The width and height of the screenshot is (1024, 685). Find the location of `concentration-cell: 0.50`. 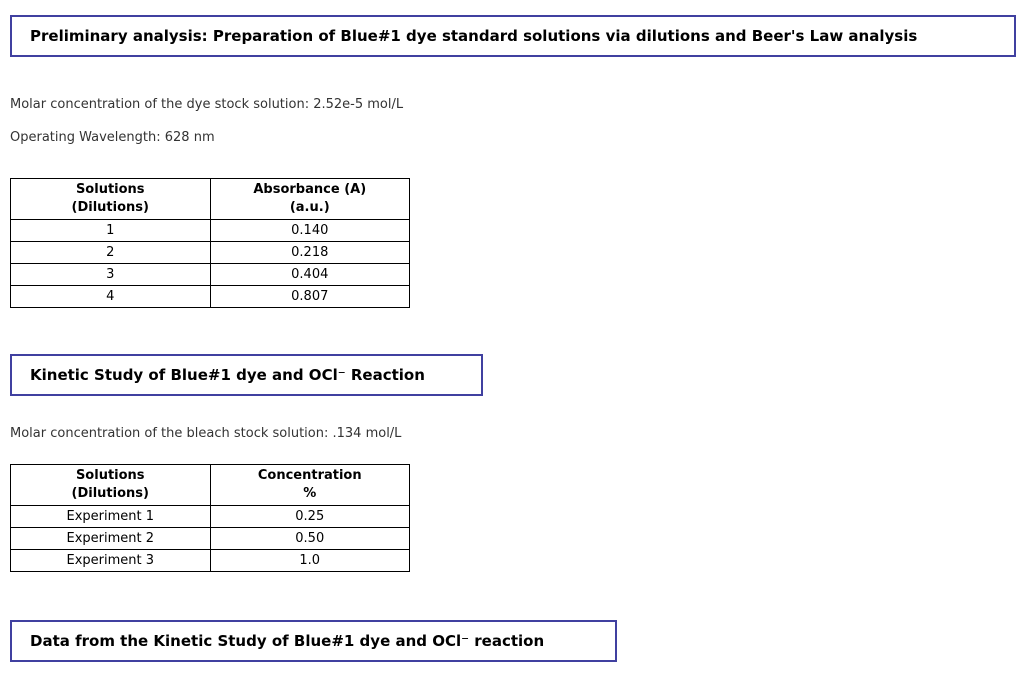

concentration-cell: 0.50 is located at coordinates (309, 538).